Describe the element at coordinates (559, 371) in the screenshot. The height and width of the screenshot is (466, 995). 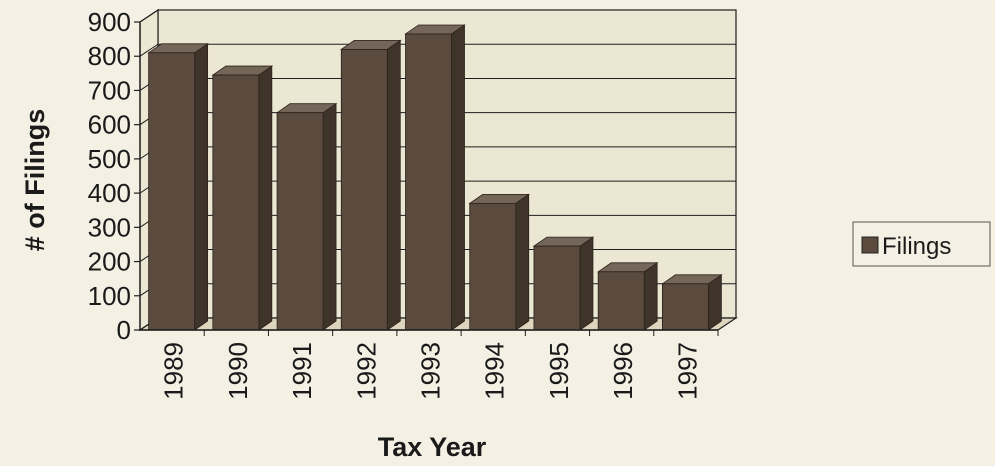
I see `x-tick-label: 1995` at that location.